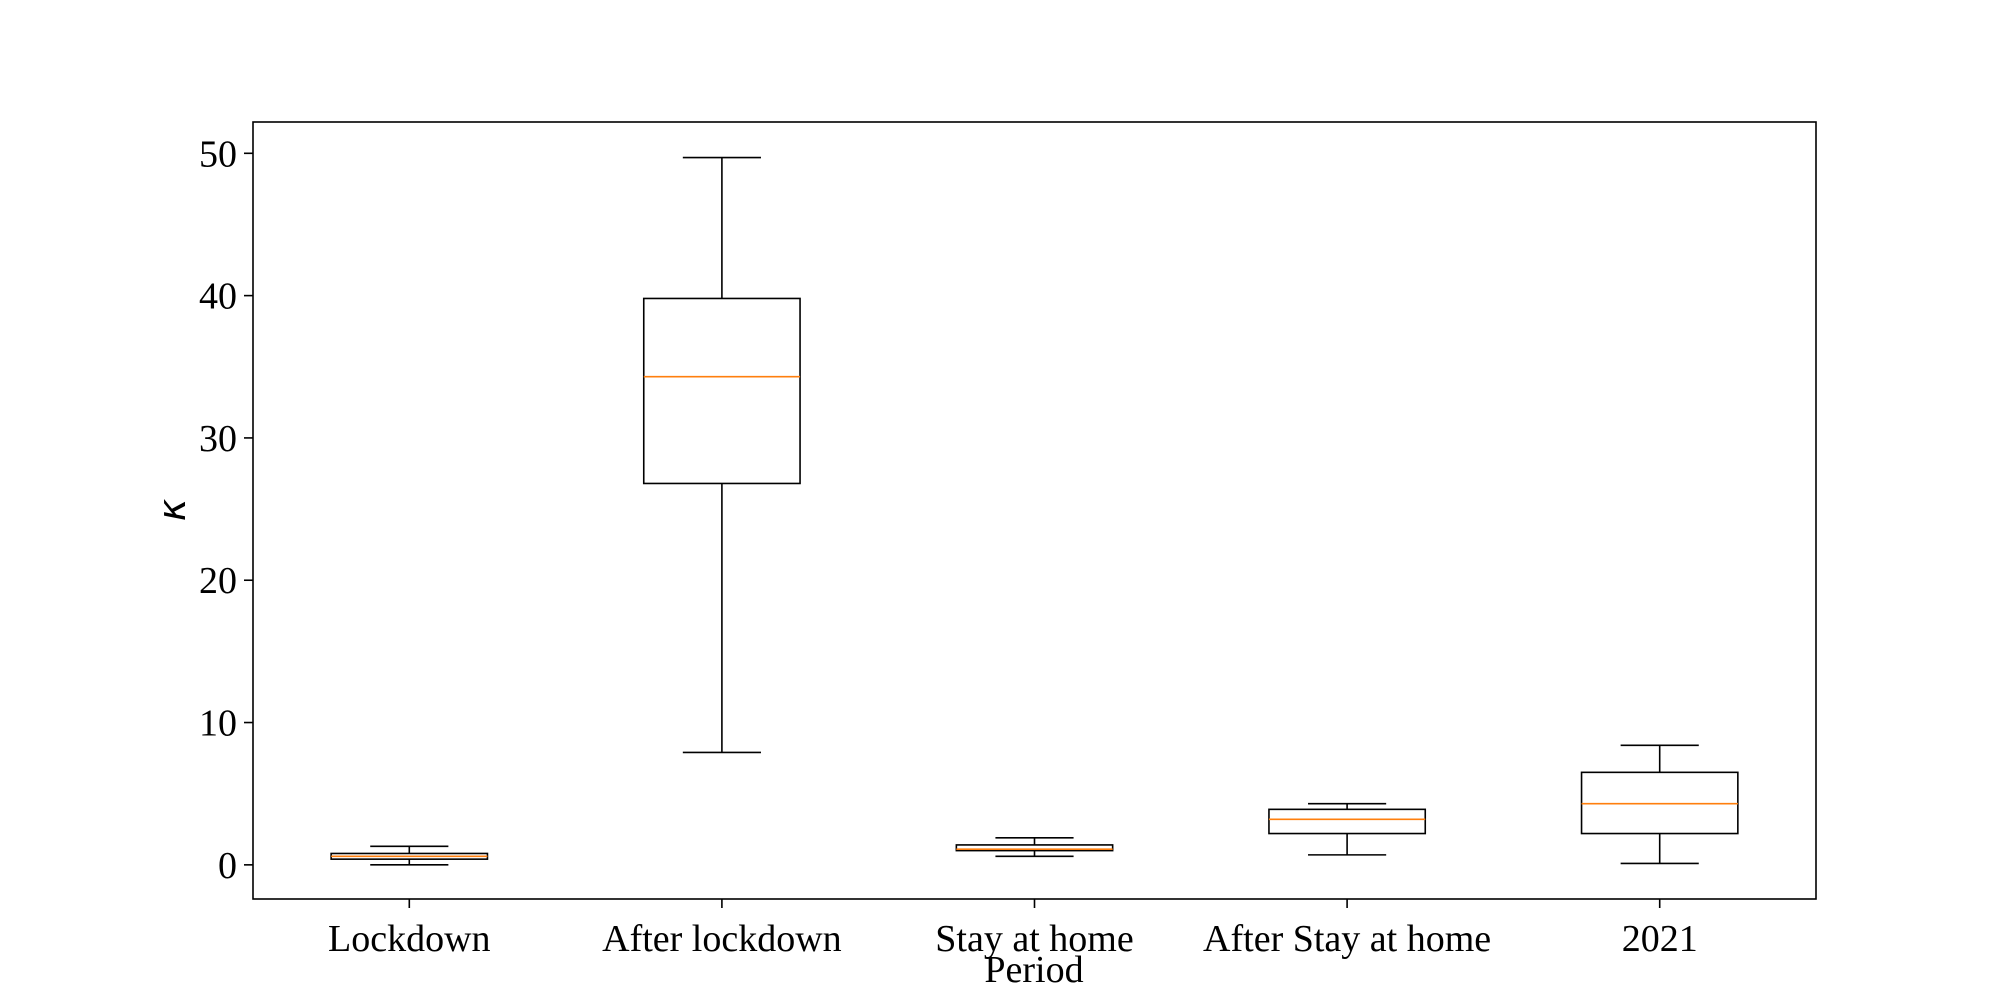 This screenshot has height=1000, width=2000. What do you see at coordinates (218, 297) in the screenshot?
I see `y-tick-label: 40` at bounding box center [218, 297].